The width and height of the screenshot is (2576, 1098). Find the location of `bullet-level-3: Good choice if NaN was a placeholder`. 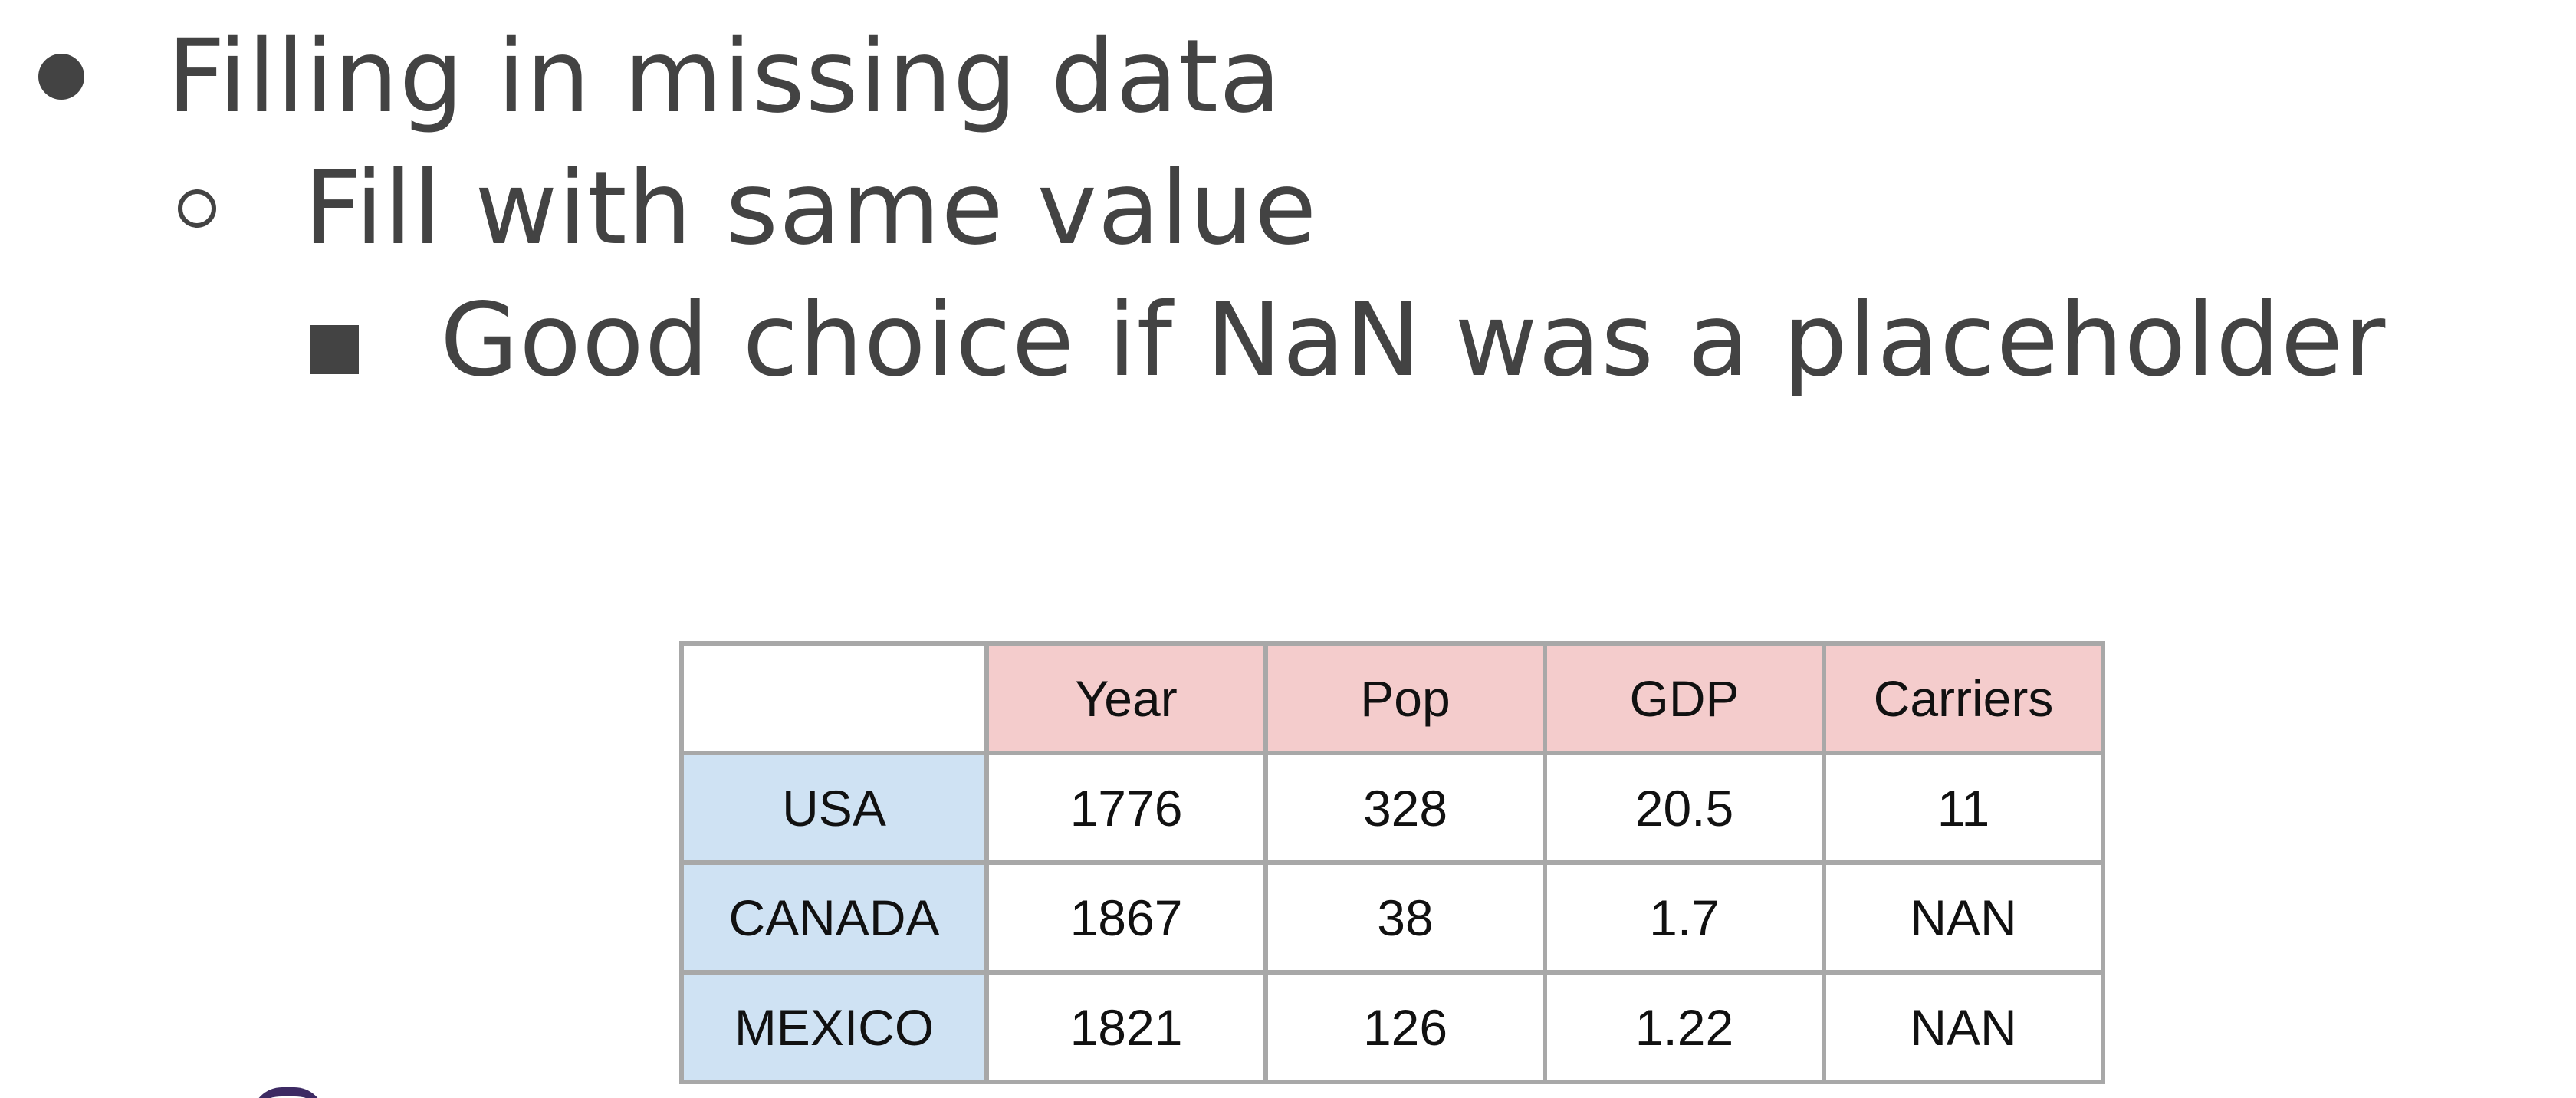

bullet-level-3: Good choice if NaN was a placeholder is located at coordinates (1288, 340).